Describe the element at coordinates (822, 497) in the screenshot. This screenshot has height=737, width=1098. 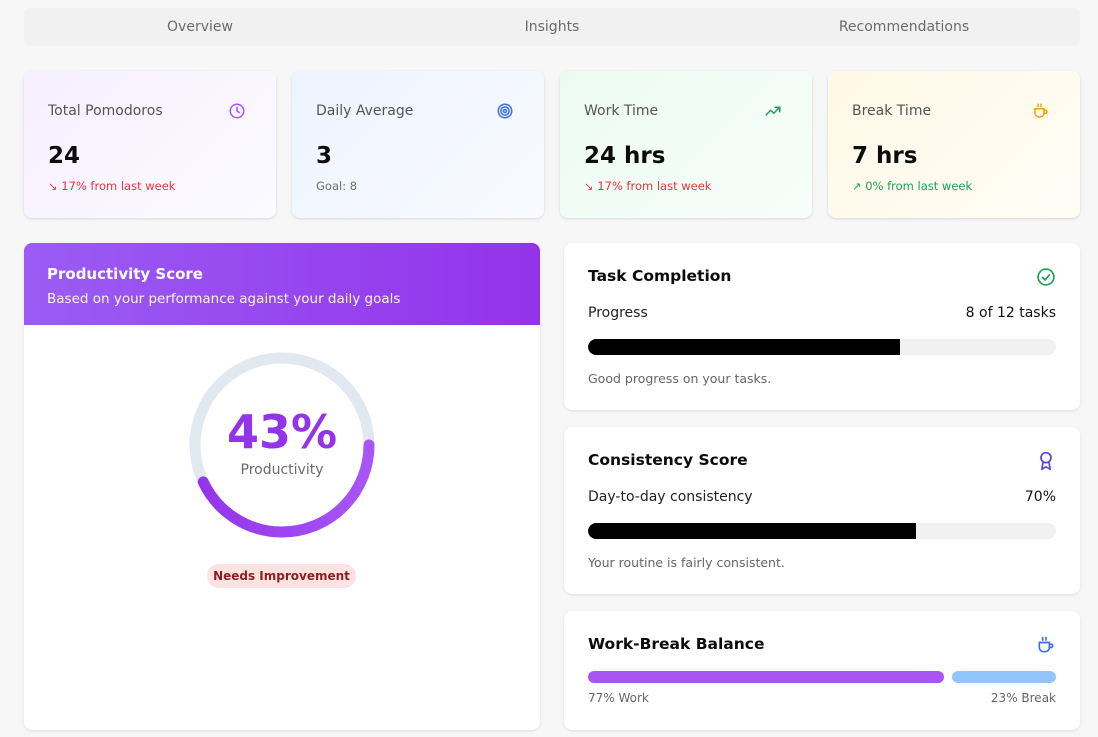
I see `consistency-row: Day-to-day consistency 70%` at that location.